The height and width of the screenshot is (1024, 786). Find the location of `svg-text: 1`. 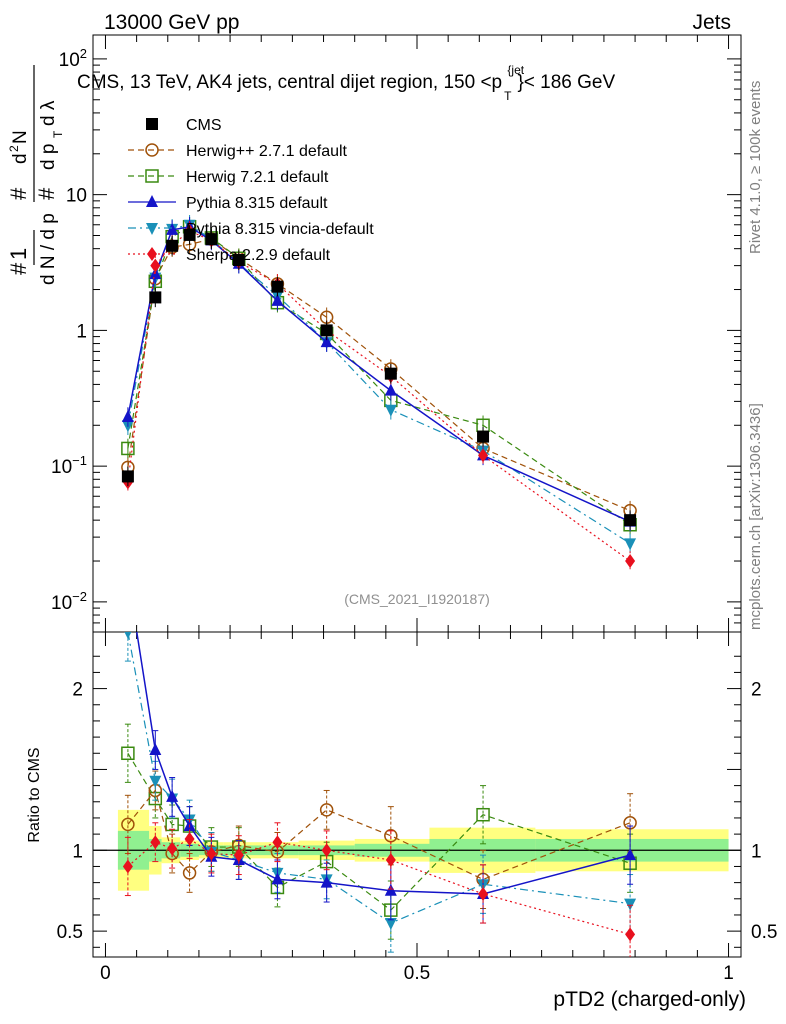

svg-text: 1 is located at coordinates (18, 254).